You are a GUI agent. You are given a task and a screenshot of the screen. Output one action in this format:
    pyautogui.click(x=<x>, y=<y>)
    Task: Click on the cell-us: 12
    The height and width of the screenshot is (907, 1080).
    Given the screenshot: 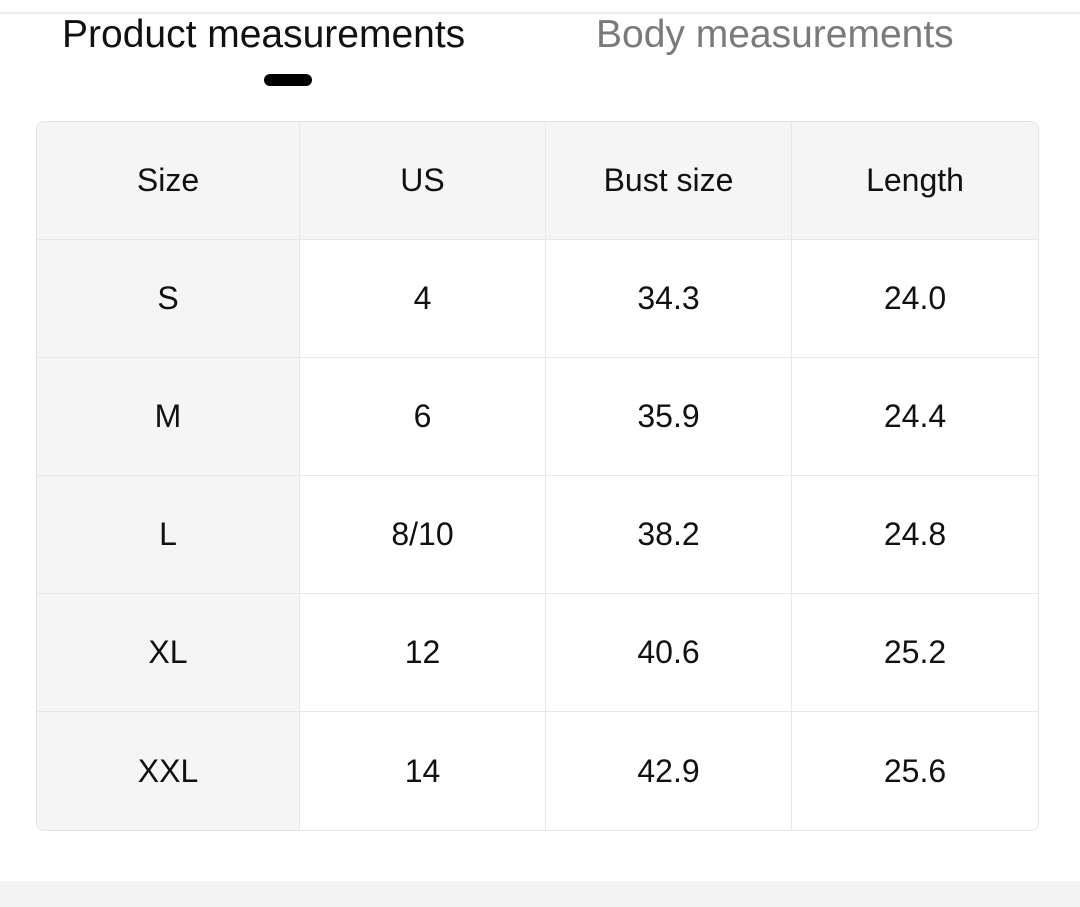 What is the action you would take?
    pyautogui.click(x=423, y=653)
    